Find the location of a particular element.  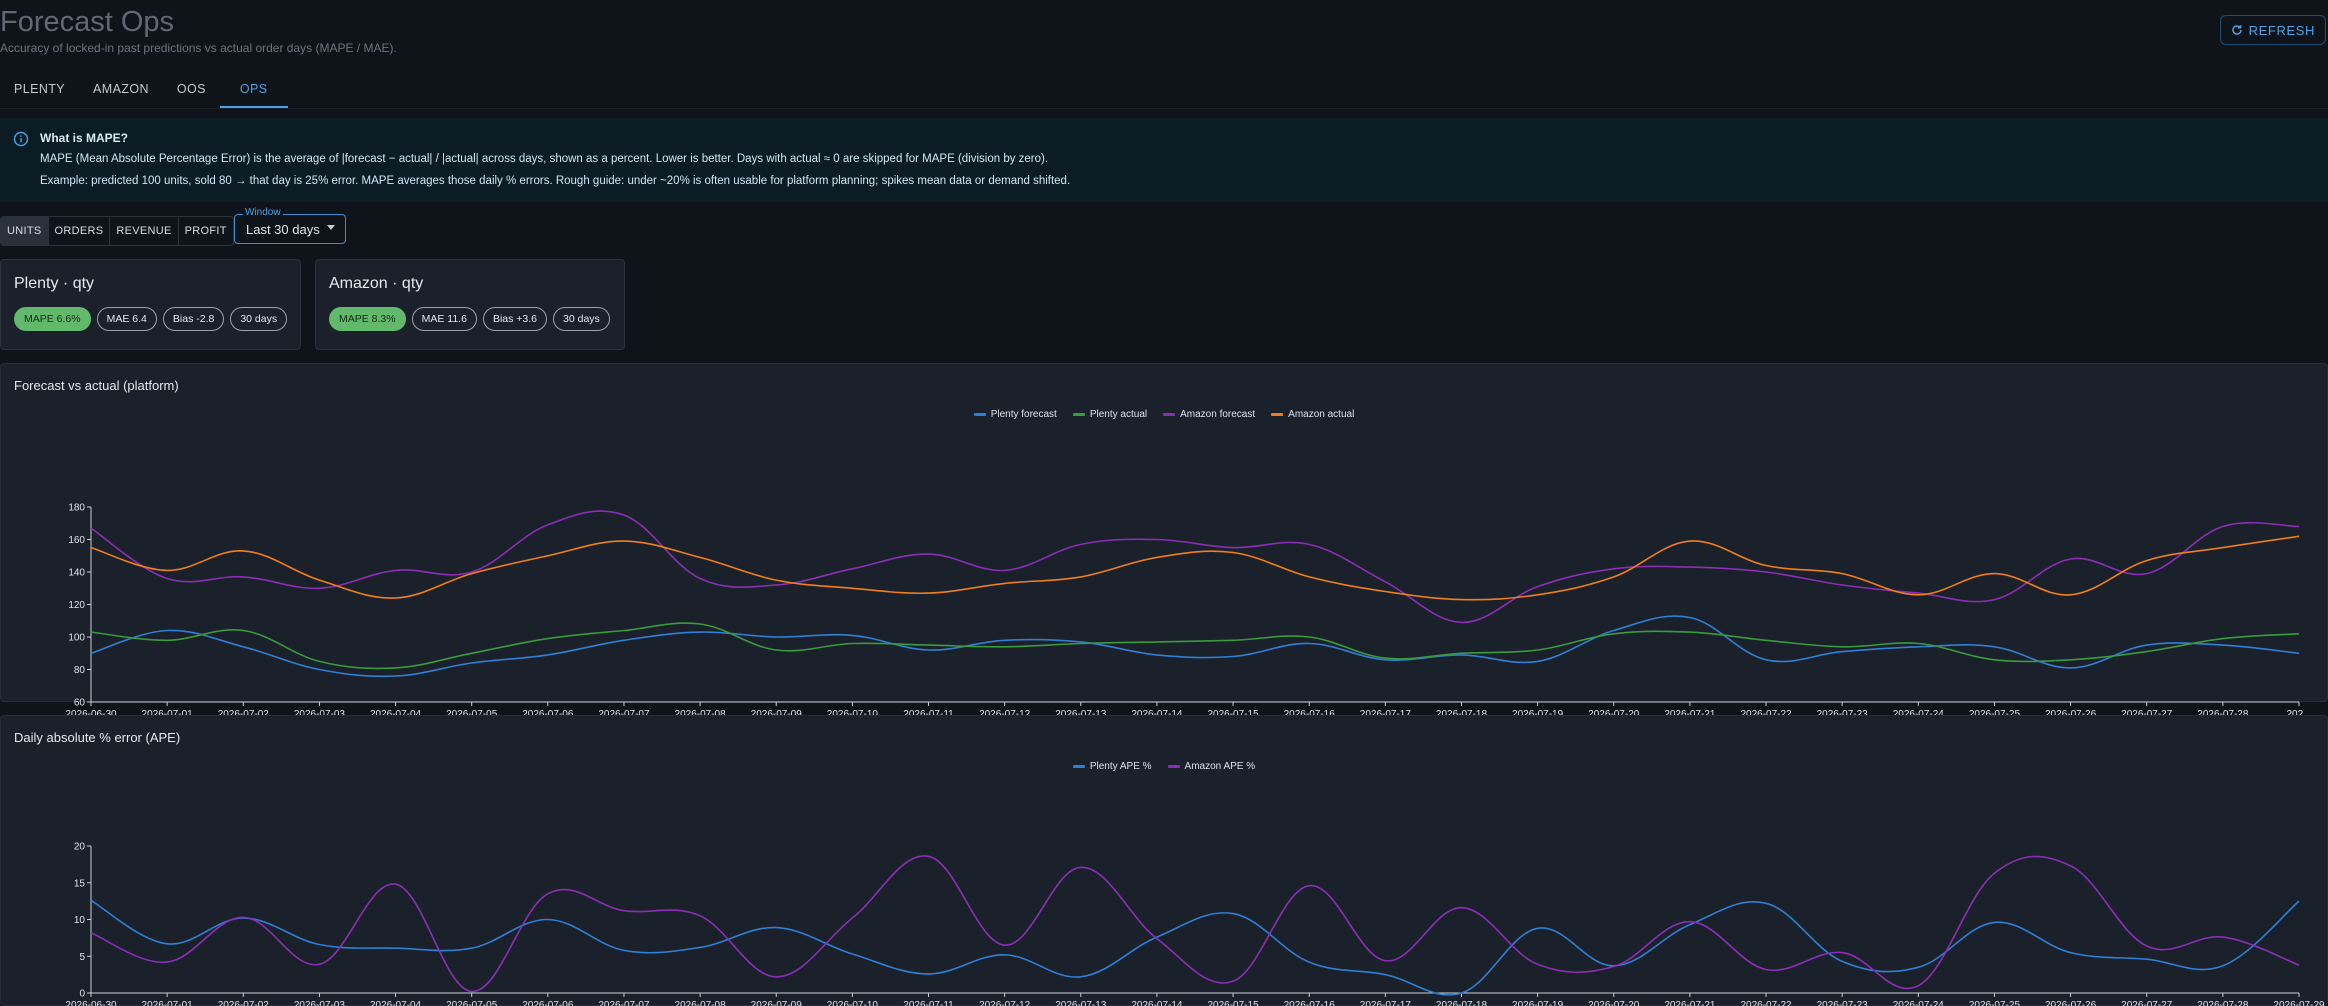

info-icon is located at coordinates (21, 139).